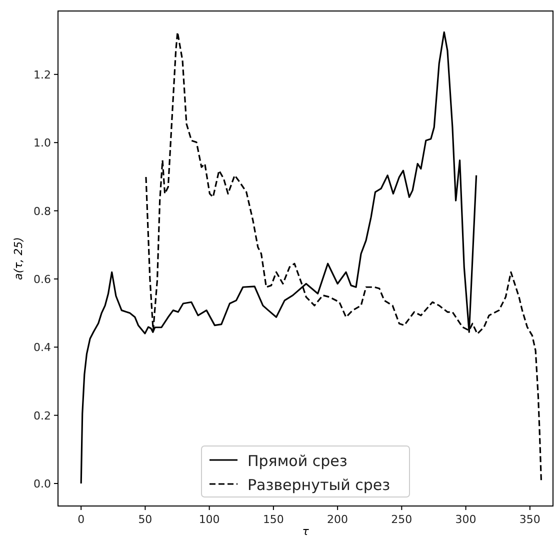  I want to click on x-tick-label: 150, so click(273, 519).